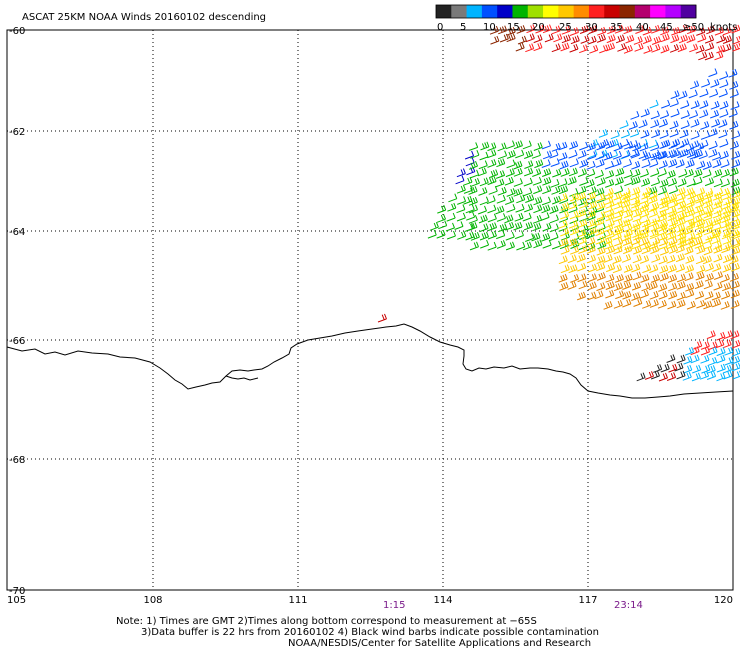 The width and height of the screenshot is (740, 650). Describe the element at coordinates (152, 600) in the screenshot. I see `x-tick-label: 108` at that location.